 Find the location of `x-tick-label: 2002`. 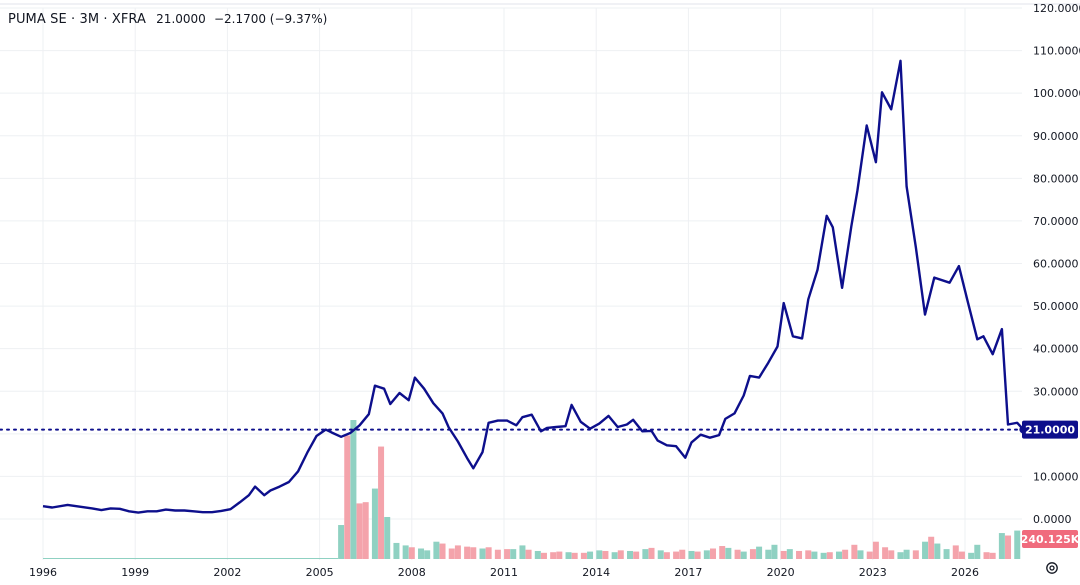

x-tick-label: 2002 is located at coordinates (227, 572).